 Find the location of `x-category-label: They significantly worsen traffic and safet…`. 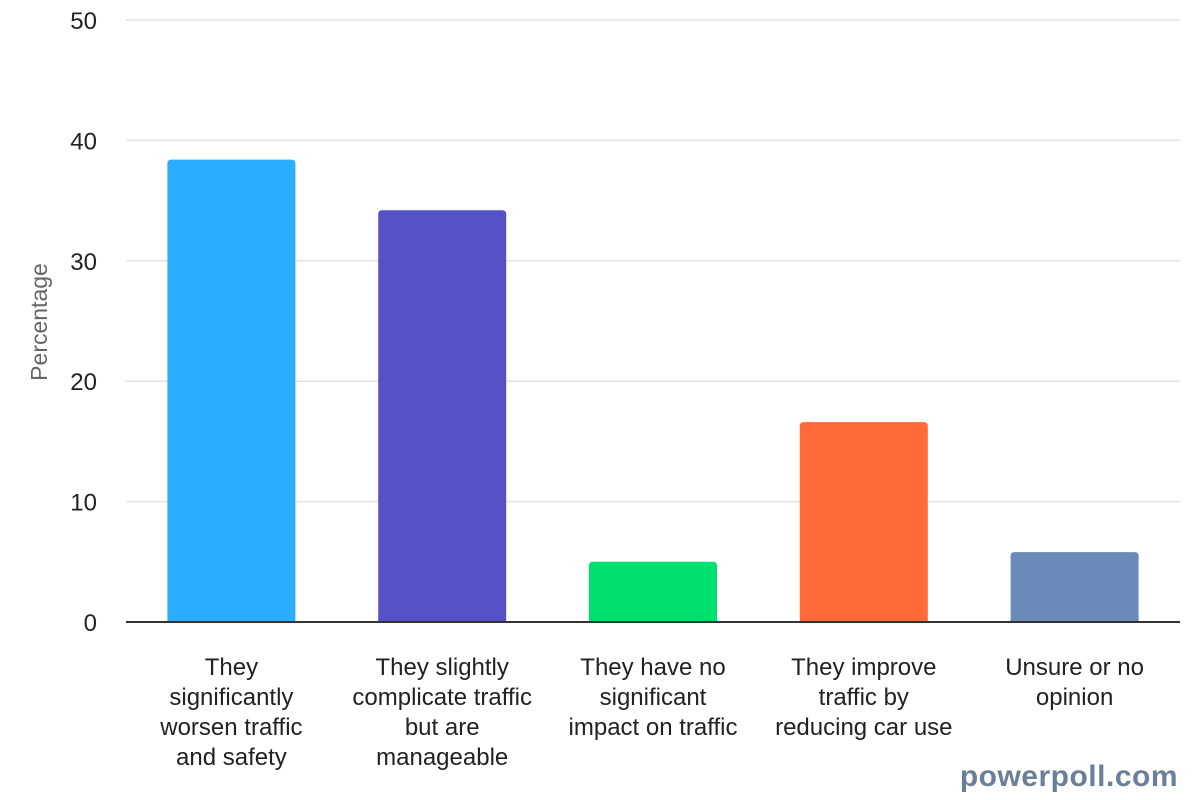

x-category-label: They significantly worsen traffic and safet… is located at coordinates (230, 712).